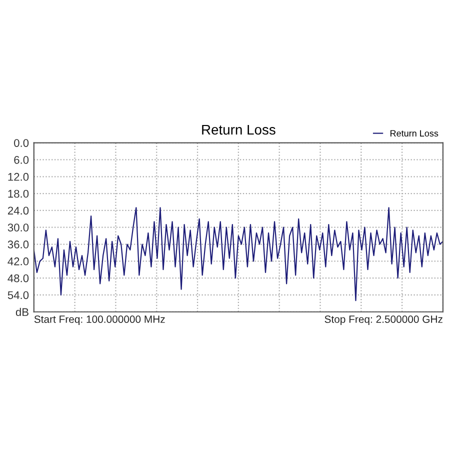 Image resolution: width=452 pixels, height=452 pixels. I want to click on y-tick-label: 18.0, so click(18, 194).